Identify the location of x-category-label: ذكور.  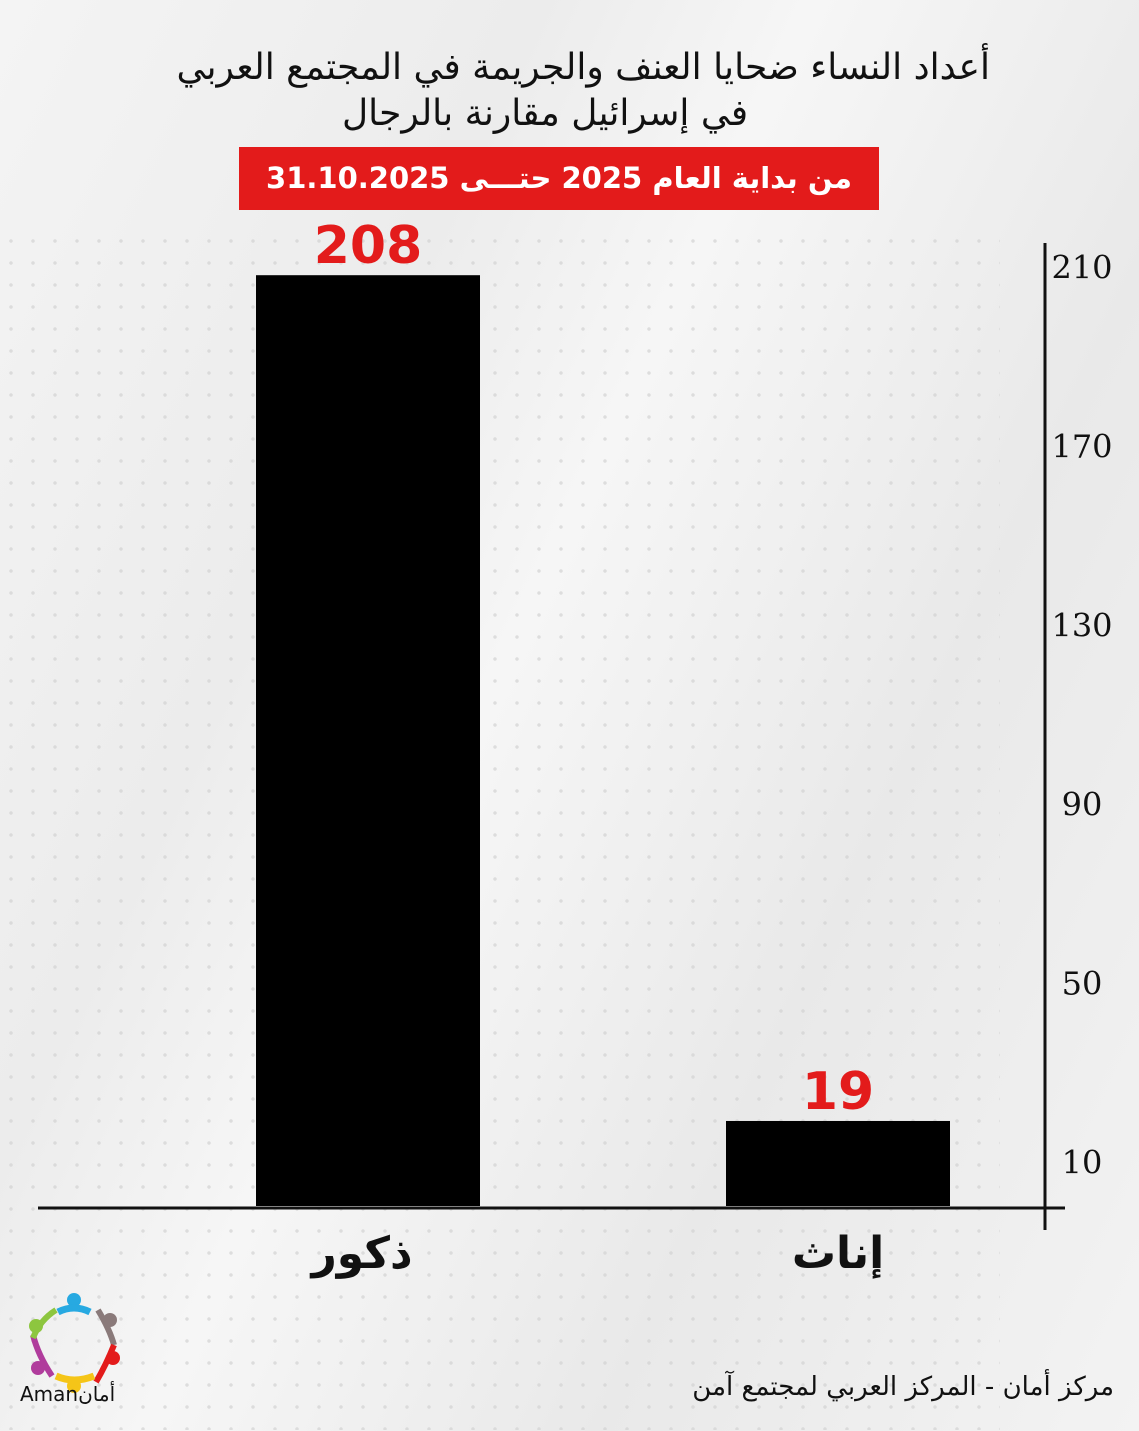
(360, 1253).